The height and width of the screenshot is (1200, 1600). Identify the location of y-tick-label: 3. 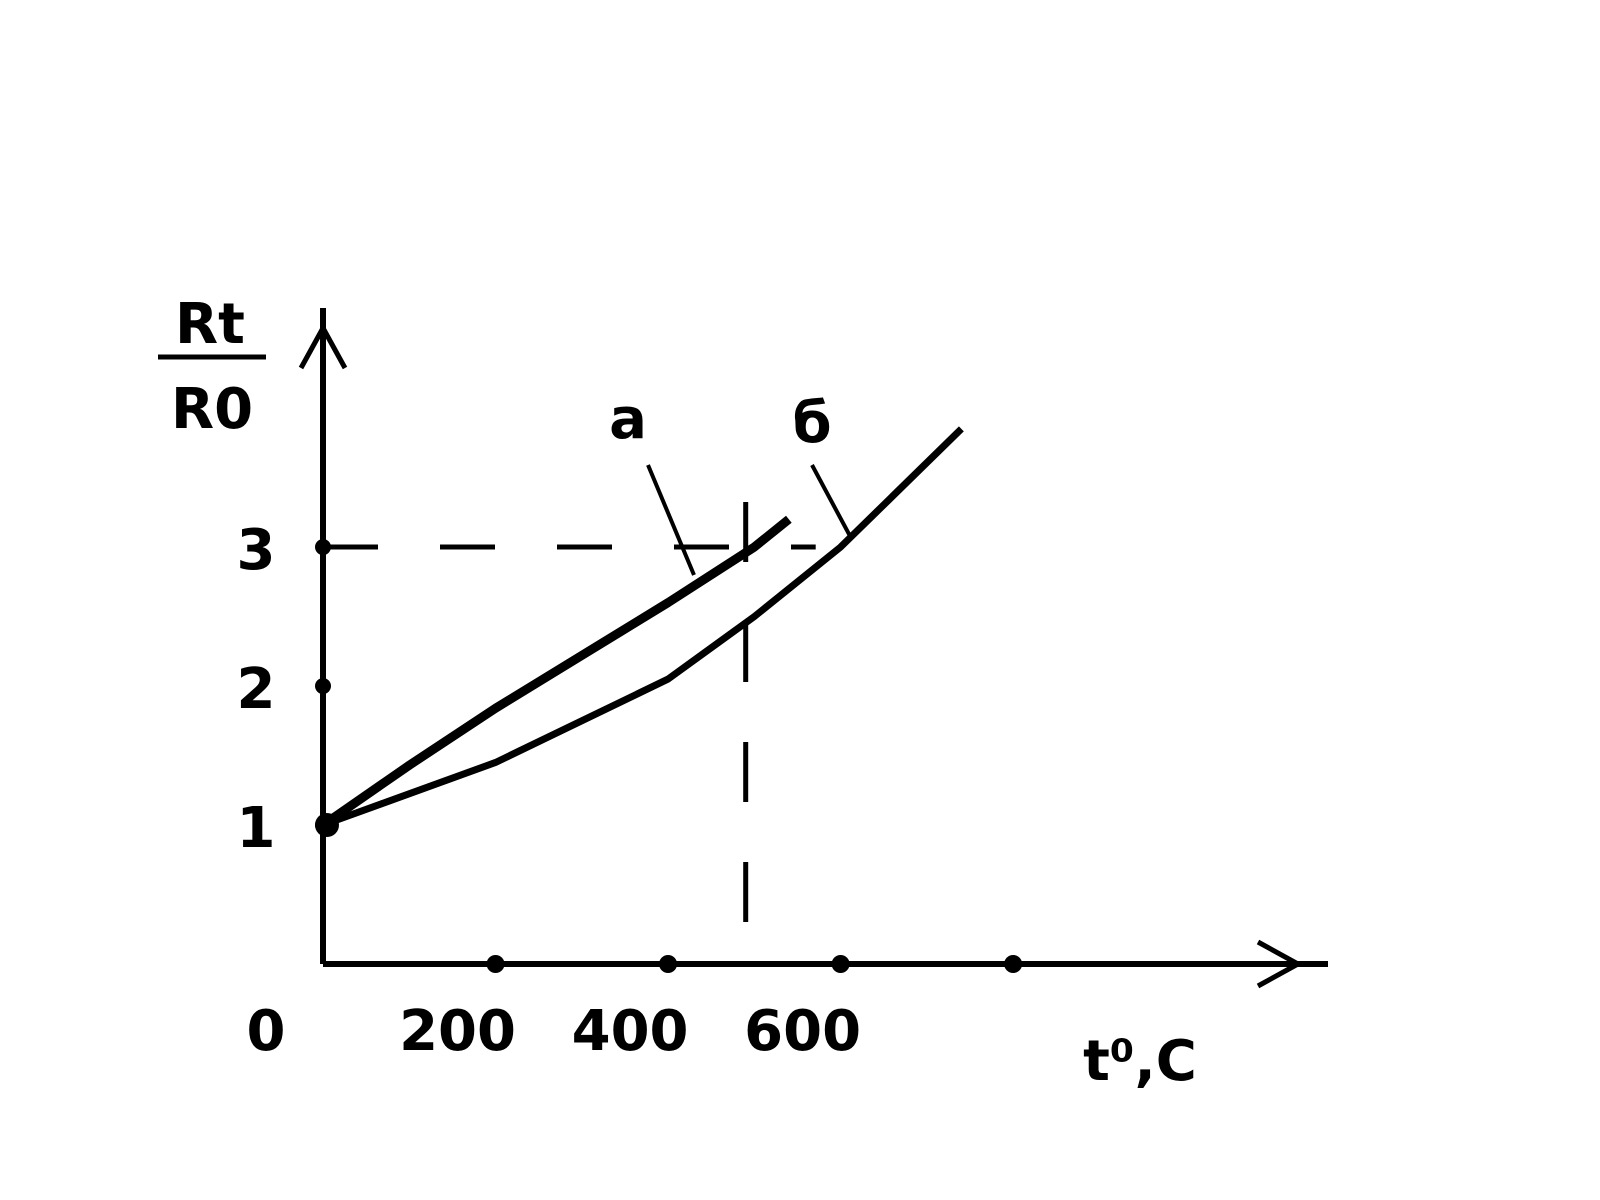
(256, 550).